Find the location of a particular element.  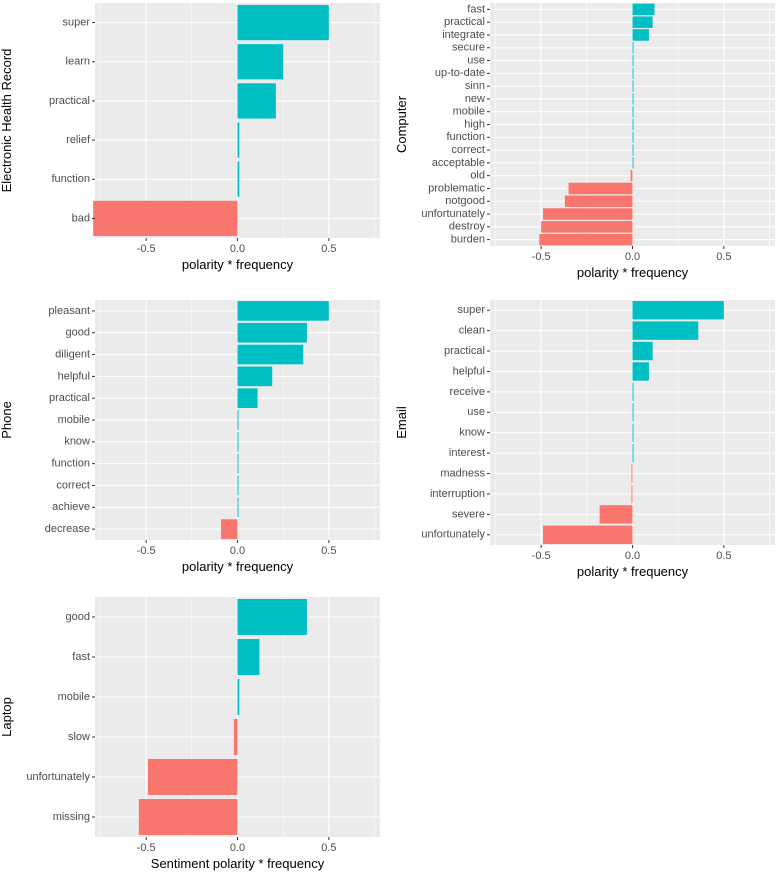

y-tick-label: old is located at coordinates (477, 176).